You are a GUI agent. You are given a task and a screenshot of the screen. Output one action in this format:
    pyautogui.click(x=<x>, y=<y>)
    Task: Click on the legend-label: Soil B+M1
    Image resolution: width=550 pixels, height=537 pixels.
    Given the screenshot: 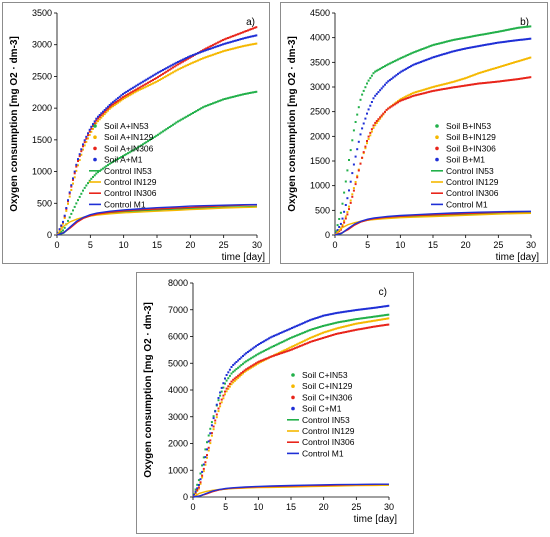 What is the action you would take?
    pyautogui.click(x=465, y=160)
    